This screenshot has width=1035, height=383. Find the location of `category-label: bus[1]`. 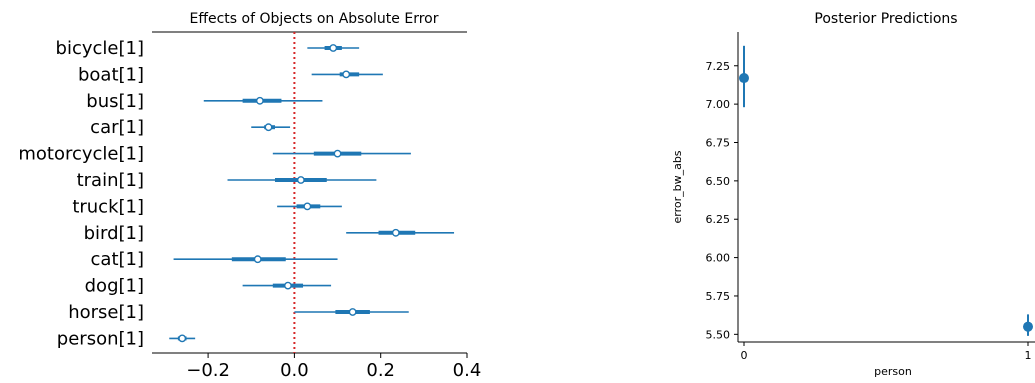

category-label: bus[1] is located at coordinates (115, 101).